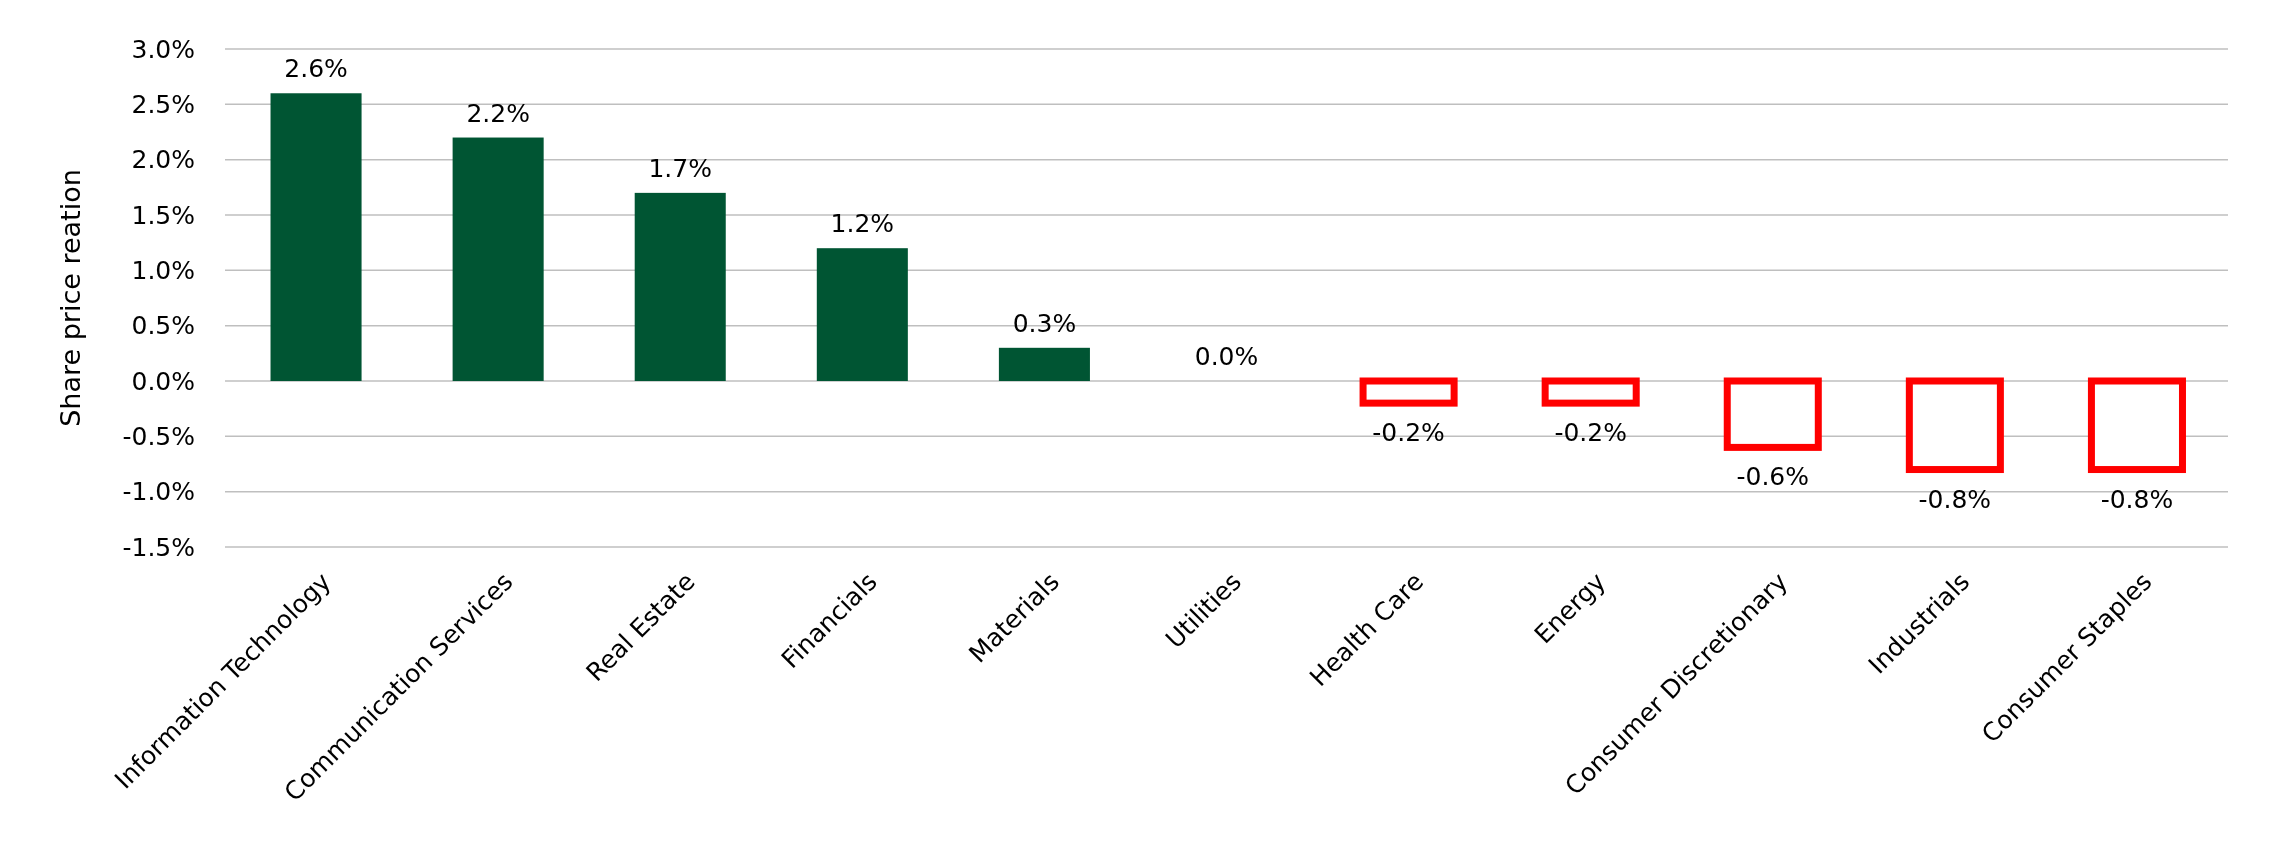 The width and height of the screenshot is (2279, 859). What do you see at coordinates (1773, 477) in the screenshot?
I see `data-label: -0.6%` at bounding box center [1773, 477].